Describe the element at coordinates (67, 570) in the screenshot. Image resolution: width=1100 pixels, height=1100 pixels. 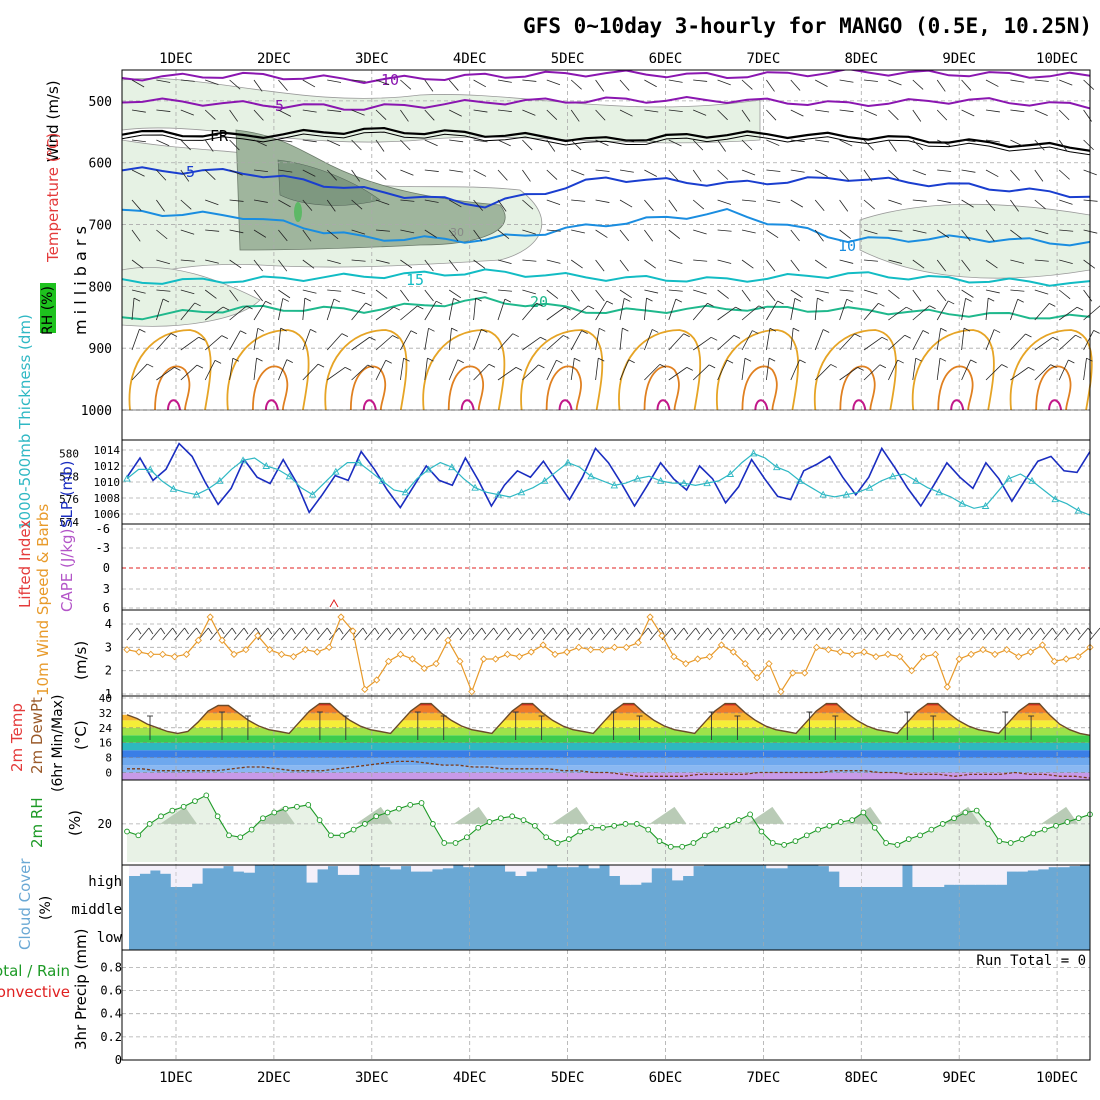
I see `cape-ylabel: CAPE (J/kg)` at that location.